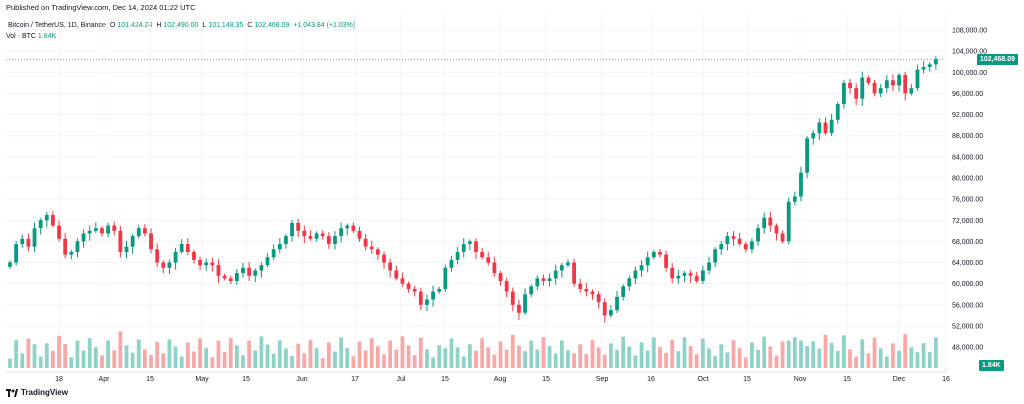 The image size is (1024, 404). What do you see at coordinates (800, 379) in the screenshot?
I see `x-tick-label: Nov` at bounding box center [800, 379].